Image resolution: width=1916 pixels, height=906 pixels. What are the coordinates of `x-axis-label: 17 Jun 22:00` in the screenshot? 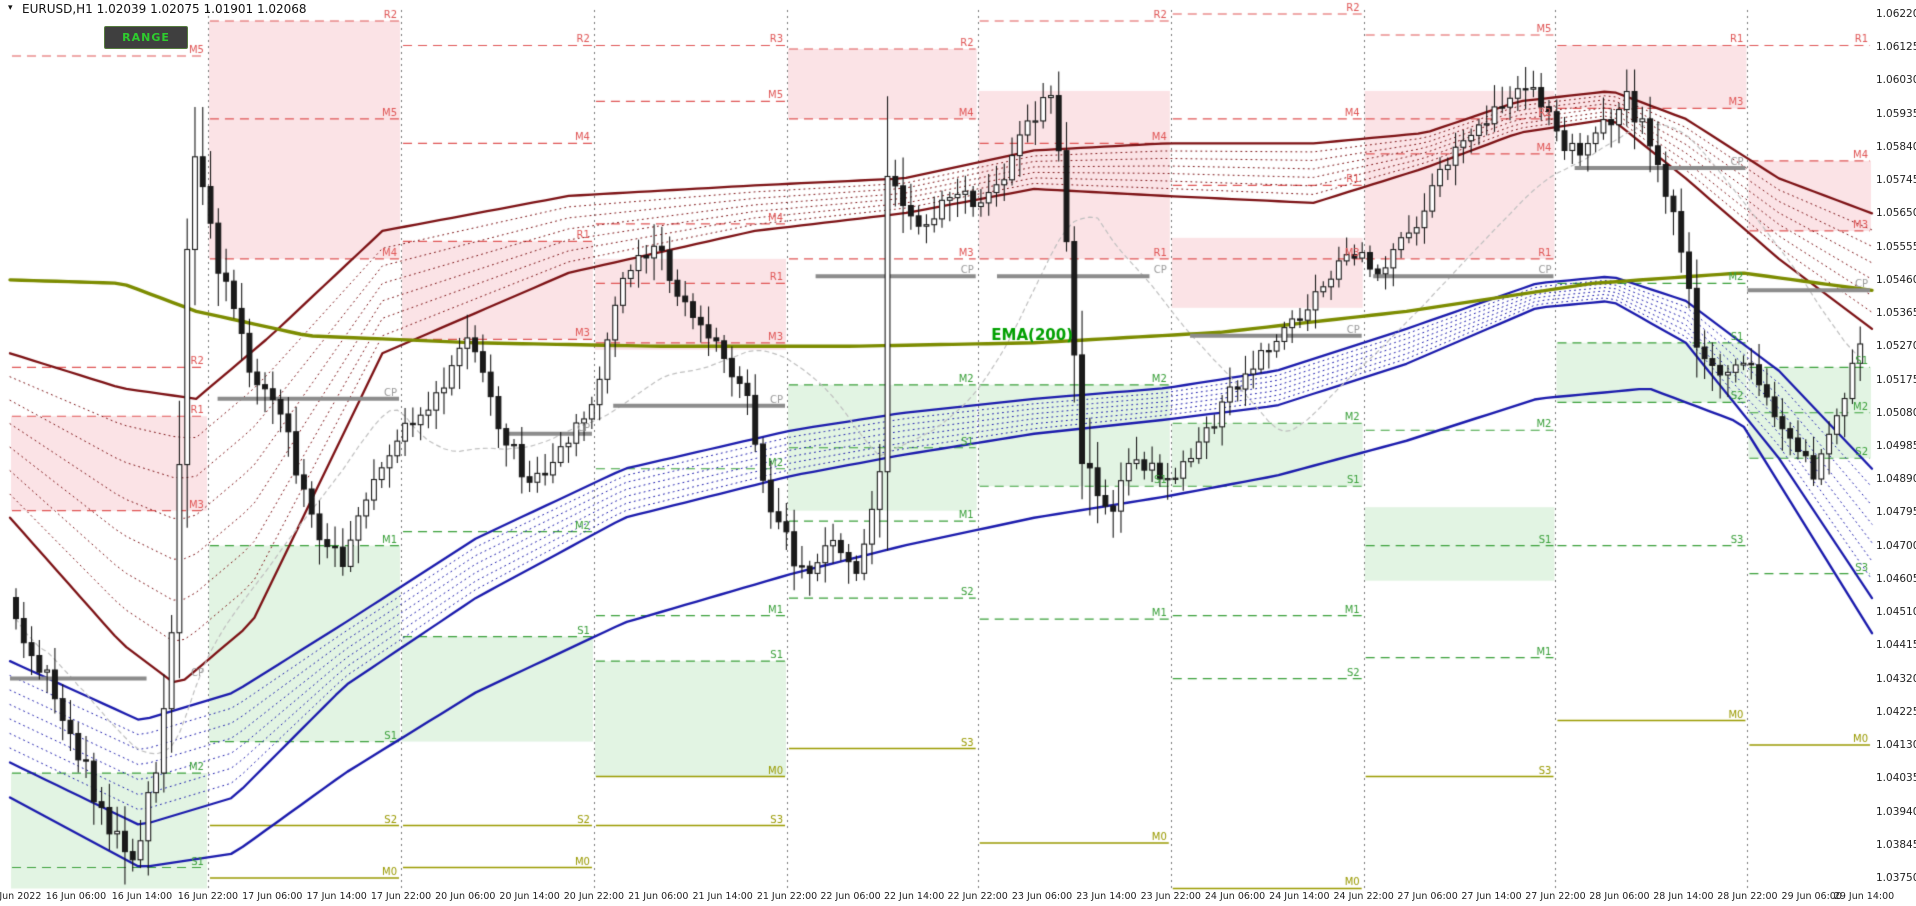 It's located at (401, 896).